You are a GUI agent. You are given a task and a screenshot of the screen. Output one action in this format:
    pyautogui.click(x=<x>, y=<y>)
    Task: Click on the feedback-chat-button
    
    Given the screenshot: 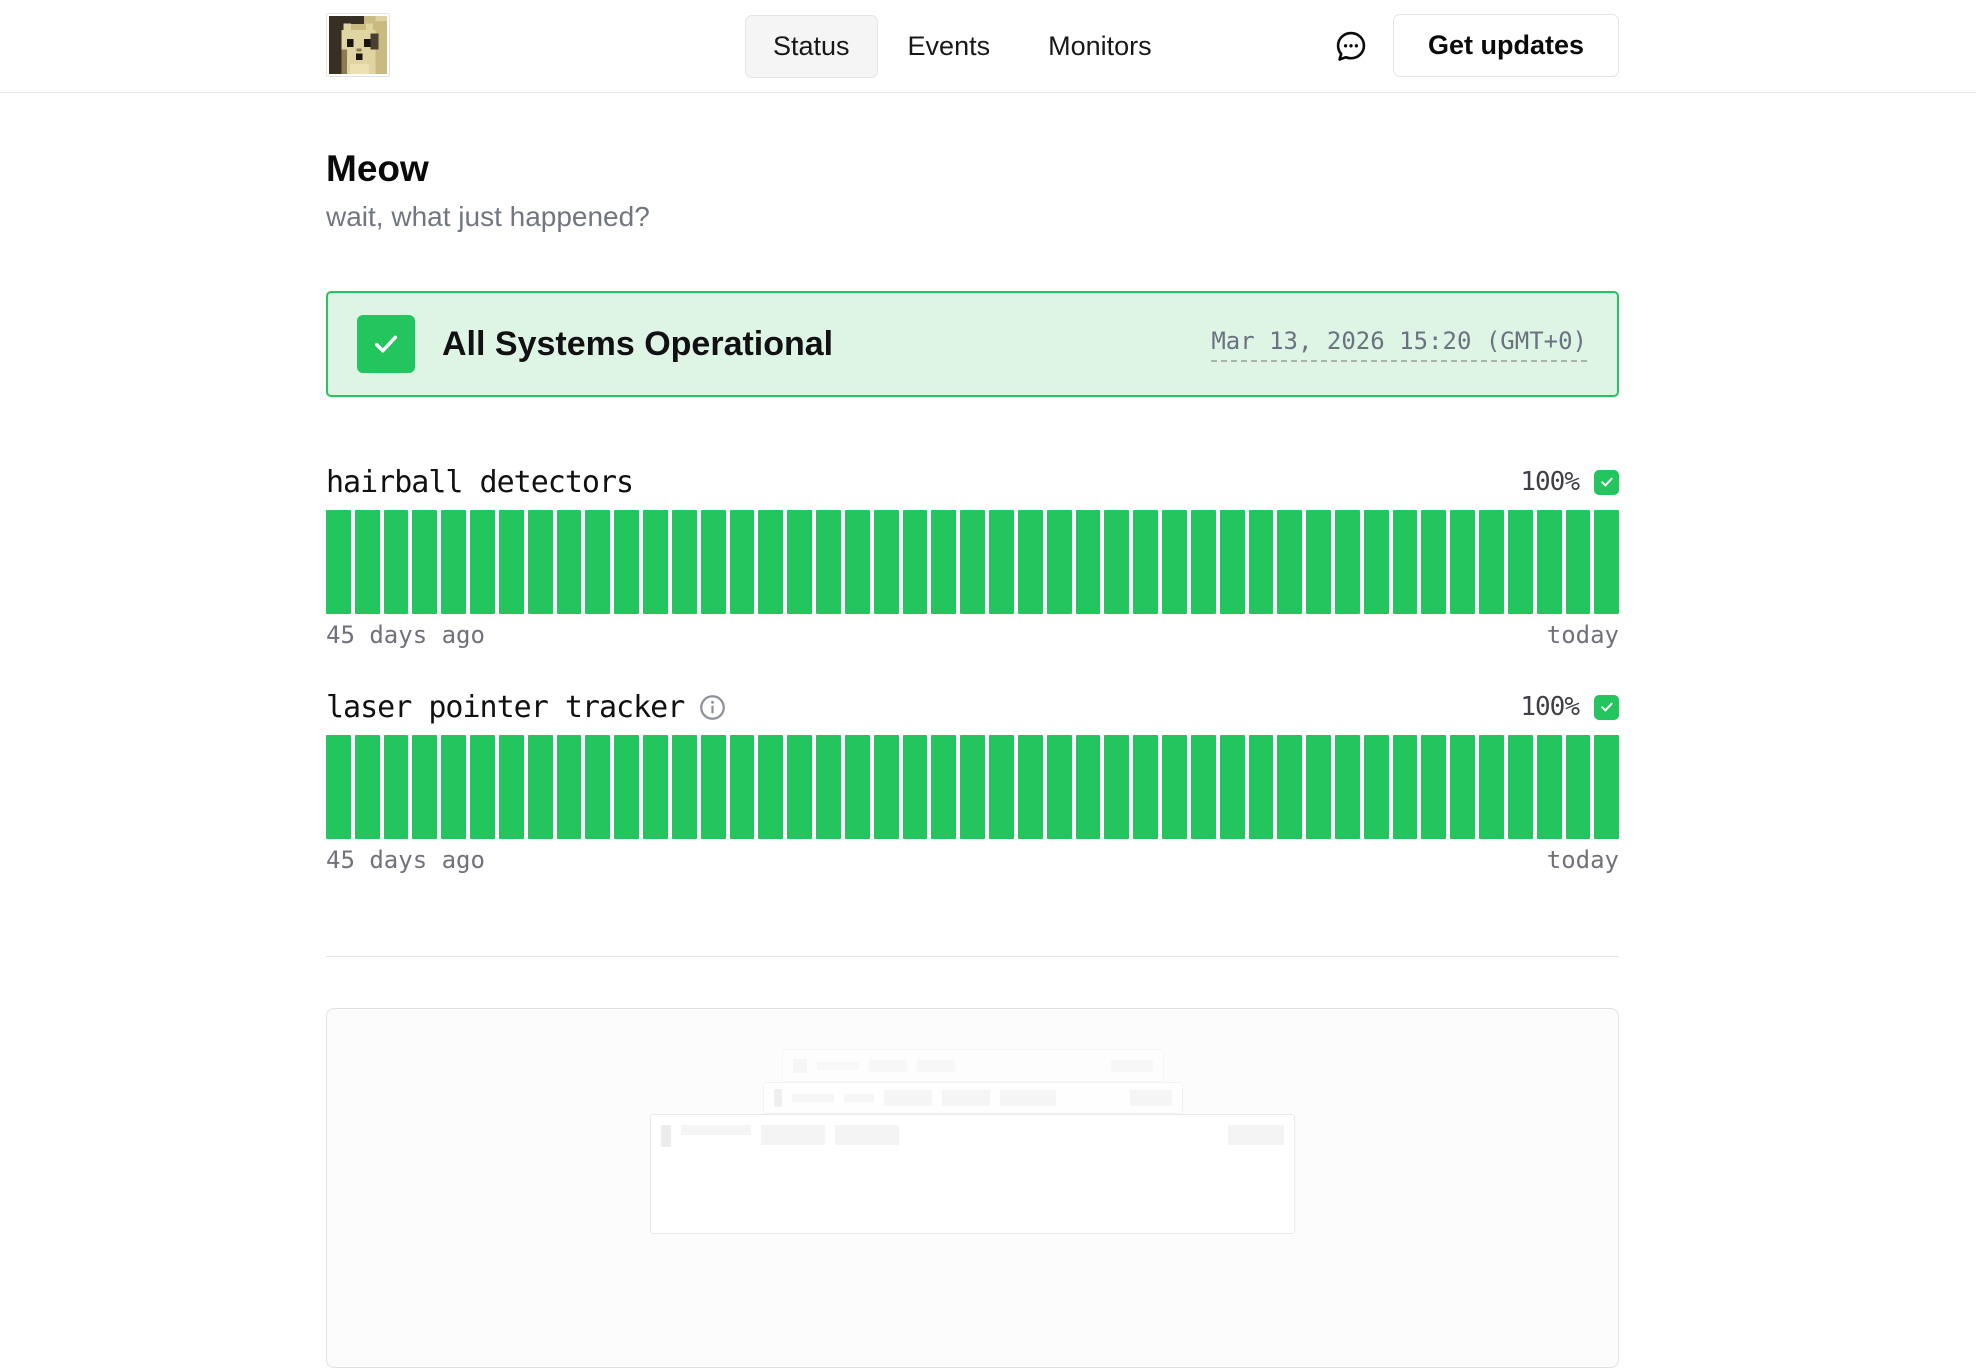 What is the action you would take?
    pyautogui.click(x=1351, y=46)
    